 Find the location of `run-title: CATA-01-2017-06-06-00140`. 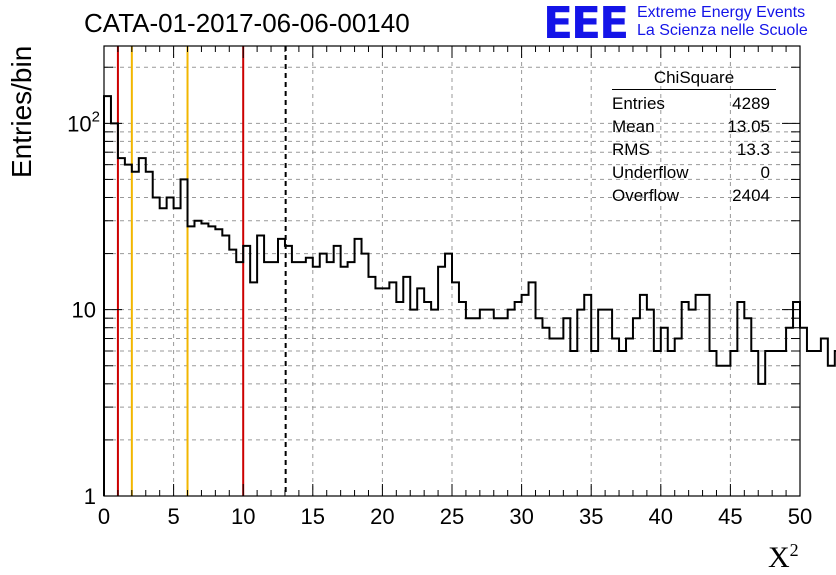

run-title: CATA-01-2017-06-06-00140 is located at coordinates (247, 23).